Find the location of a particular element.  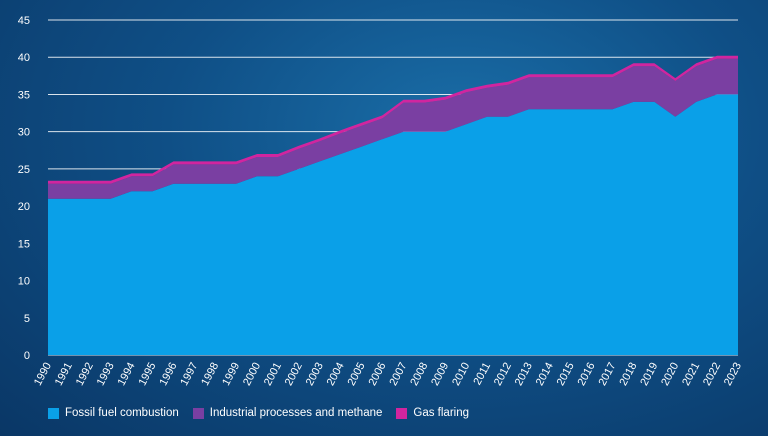

x-tick-label: 1995 is located at coordinates (148, 374).